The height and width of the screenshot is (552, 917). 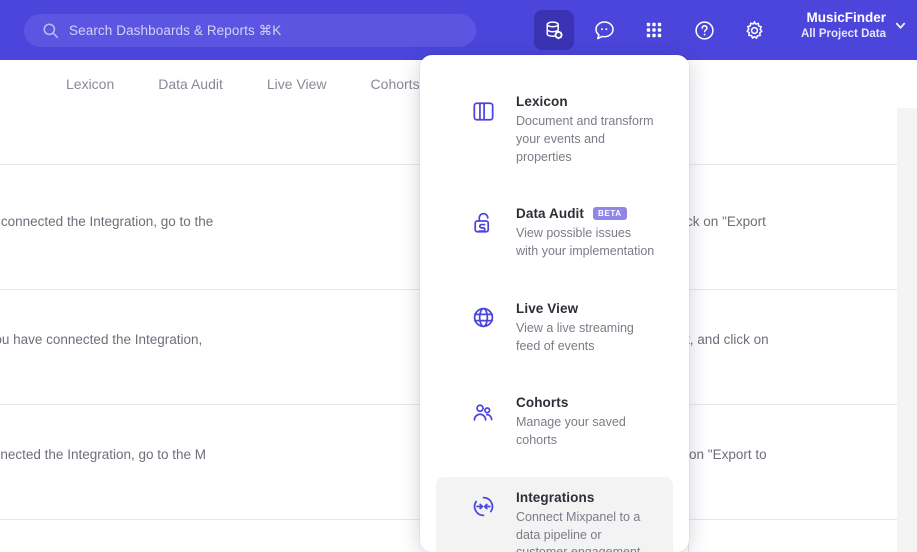 What do you see at coordinates (555, 497) in the screenshot?
I see `menu-item-title: Integrations` at bounding box center [555, 497].